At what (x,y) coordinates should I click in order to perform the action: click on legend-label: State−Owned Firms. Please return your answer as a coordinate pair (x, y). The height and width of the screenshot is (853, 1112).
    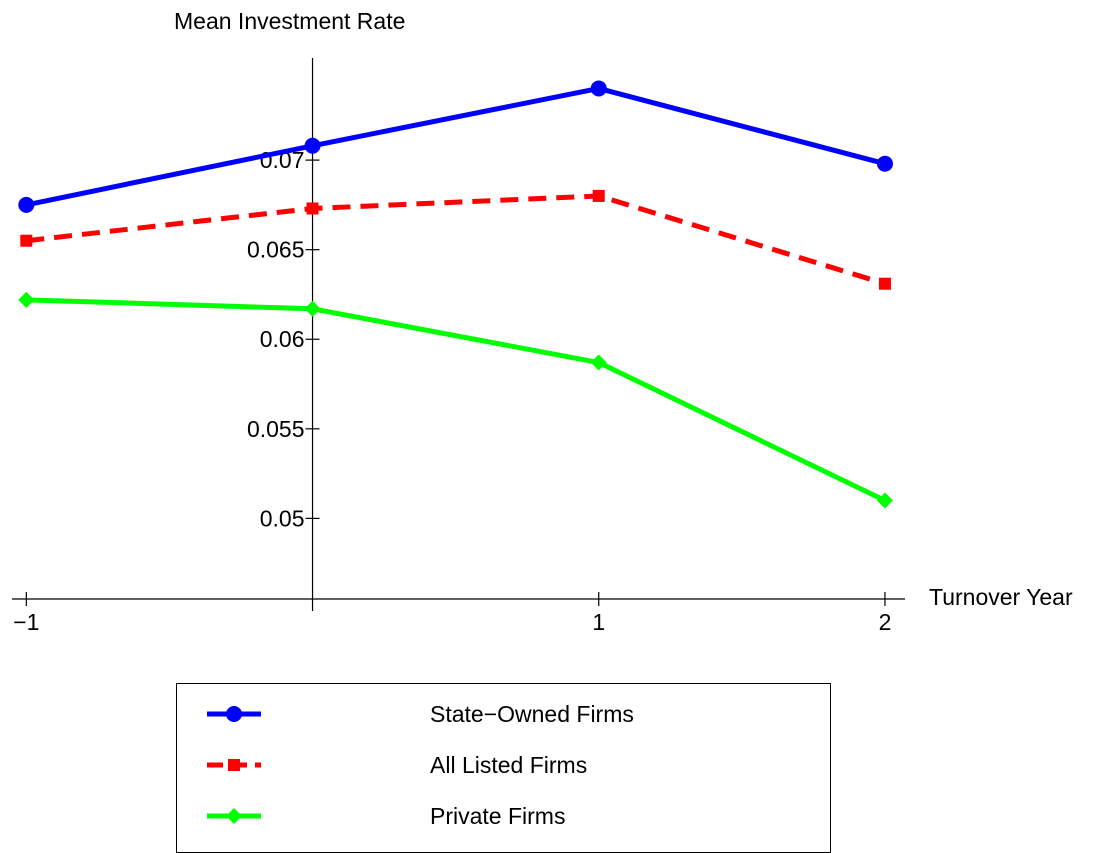
    Looking at the image, I should click on (532, 714).